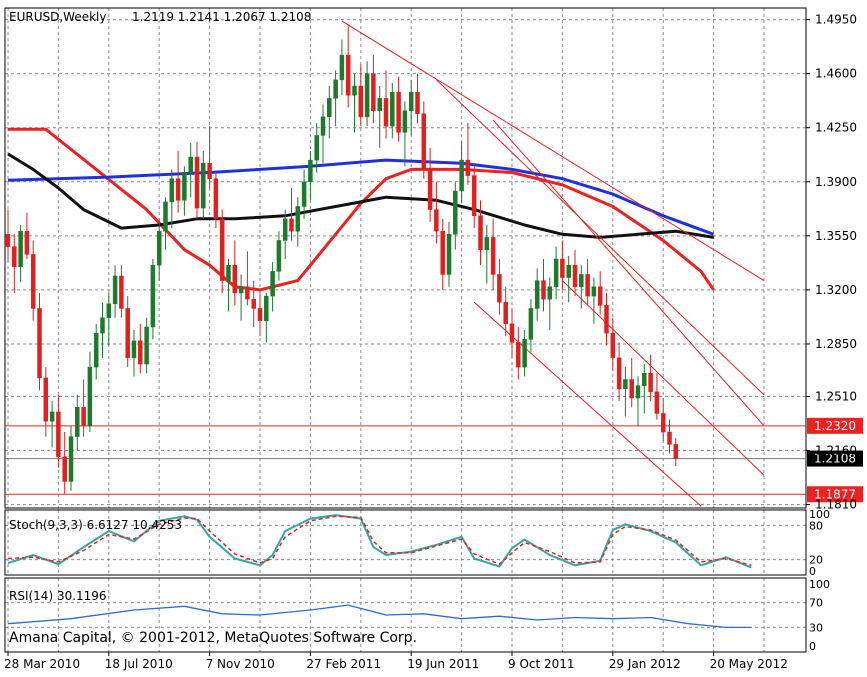 This screenshot has height=677, width=867. I want to click on price-tick-label: 1.4950, so click(836, 20).